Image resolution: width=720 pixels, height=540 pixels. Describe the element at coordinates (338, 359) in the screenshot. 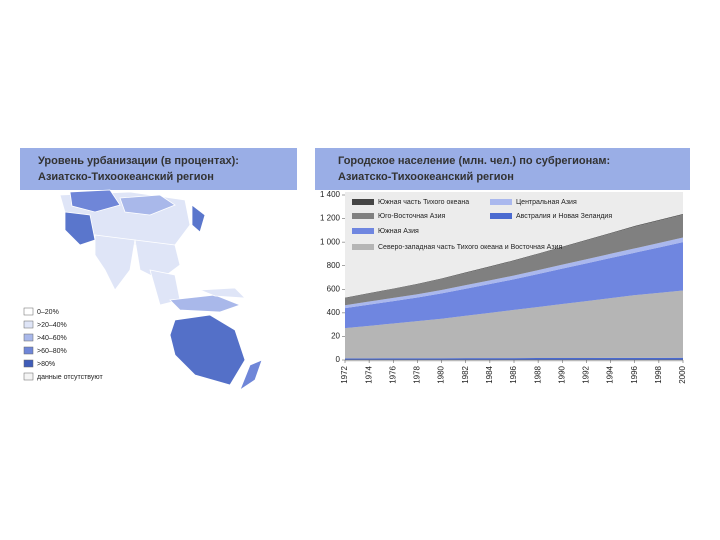

I see `y-tick-label: 0` at that location.